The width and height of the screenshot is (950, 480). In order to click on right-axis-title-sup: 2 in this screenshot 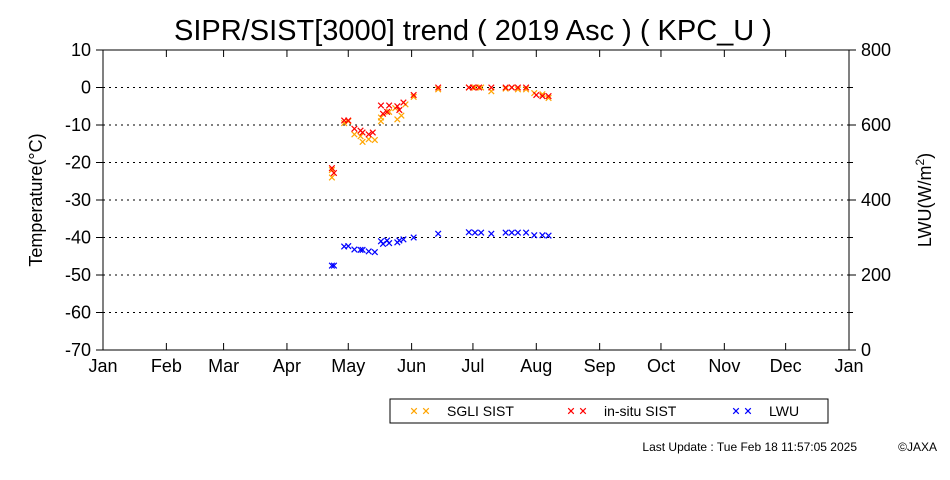, I will do `click(920, 162)`.